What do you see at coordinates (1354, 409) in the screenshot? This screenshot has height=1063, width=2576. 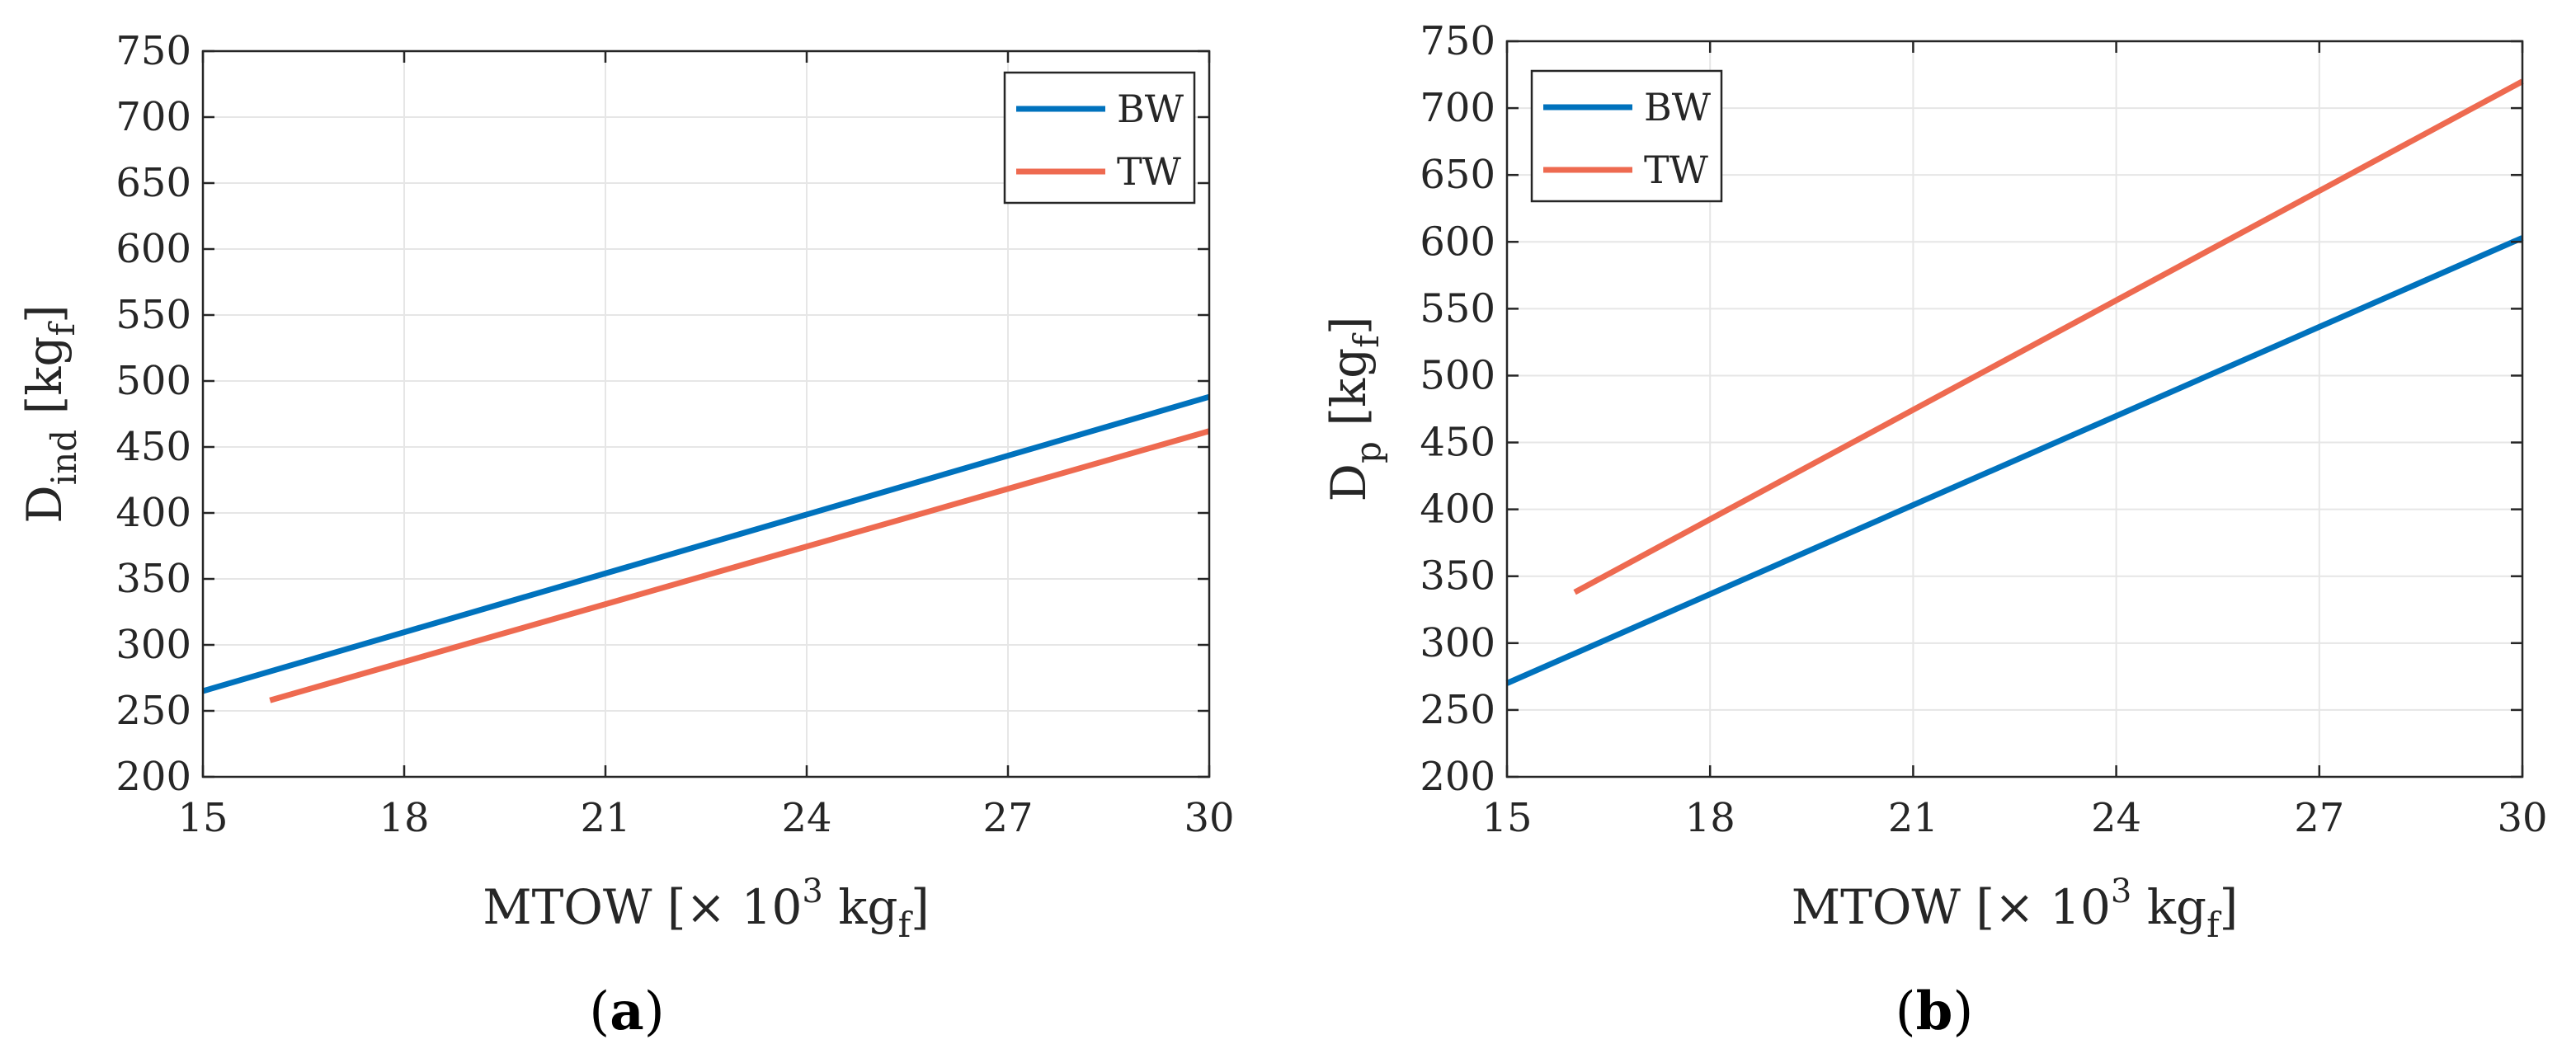 I see `y-axis-label: Dp [kgf]` at bounding box center [1354, 409].